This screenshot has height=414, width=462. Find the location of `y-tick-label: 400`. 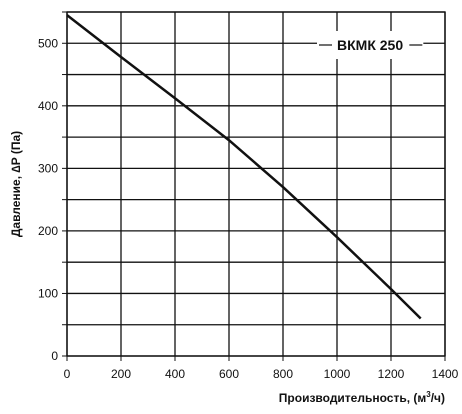

y-tick-label: 400 is located at coordinates (48, 106).